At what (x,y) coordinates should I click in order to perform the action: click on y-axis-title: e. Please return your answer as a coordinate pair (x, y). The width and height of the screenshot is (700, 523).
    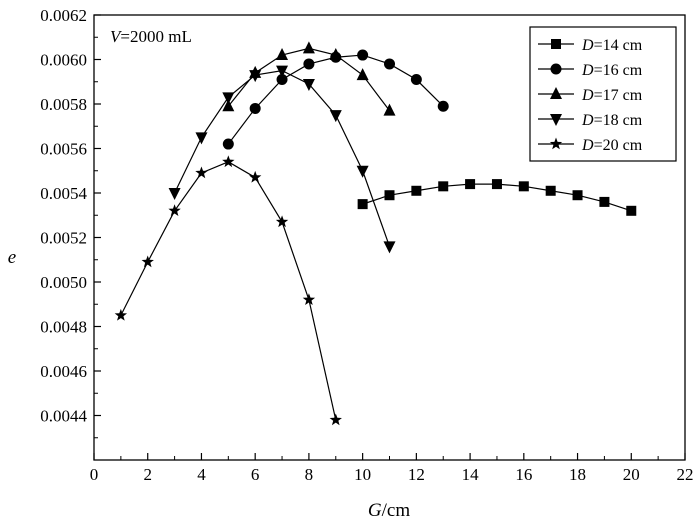
    Looking at the image, I should click on (12, 257).